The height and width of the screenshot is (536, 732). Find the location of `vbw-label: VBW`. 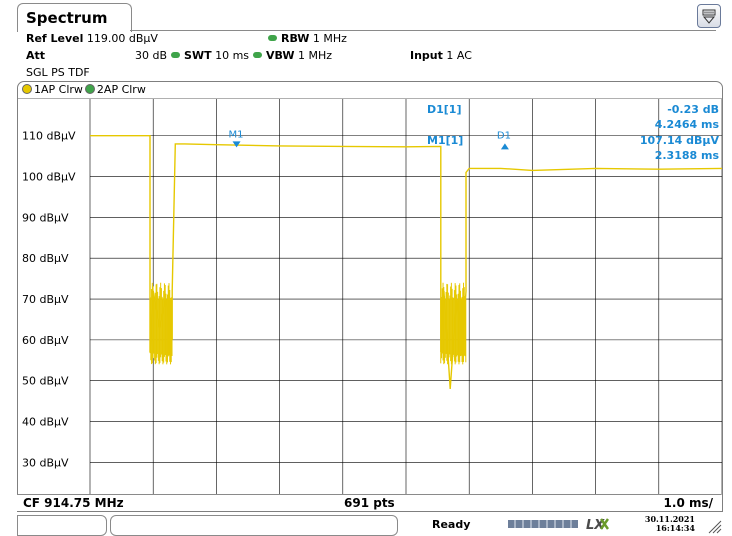

vbw-label: VBW is located at coordinates (280, 55).